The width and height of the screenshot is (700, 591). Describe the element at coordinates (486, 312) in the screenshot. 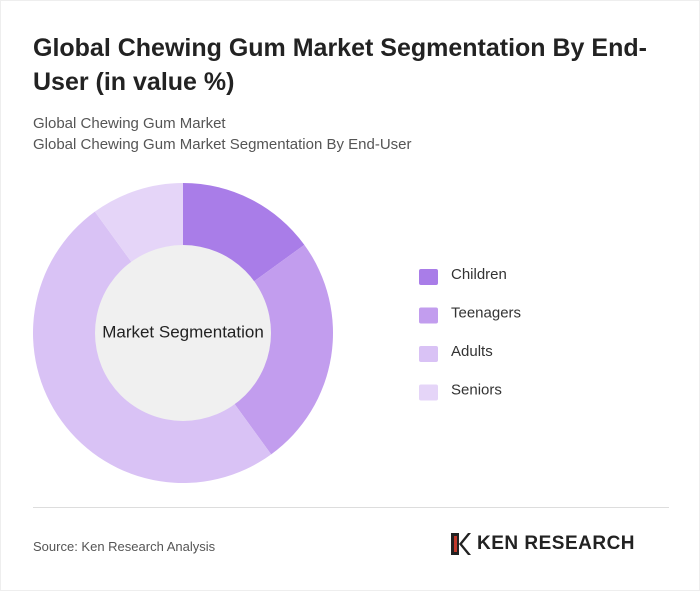

I see `legend-label: Teenagers` at that location.